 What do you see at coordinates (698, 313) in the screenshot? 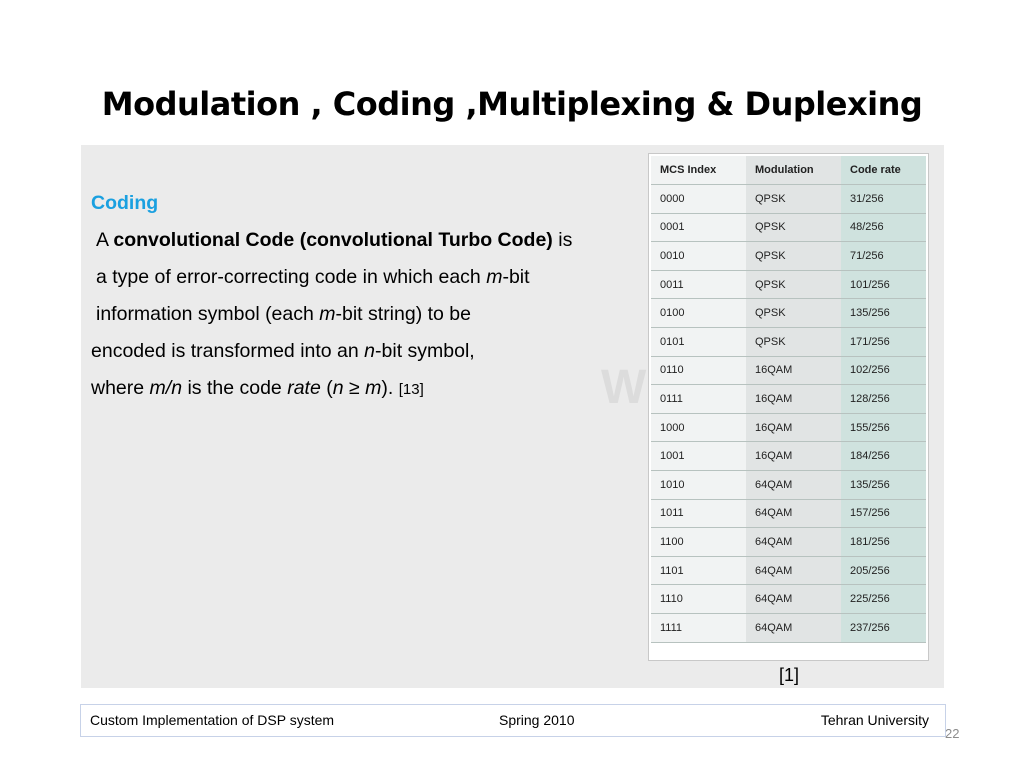
I see `table-cell: 0100` at bounding box center [698, 313].